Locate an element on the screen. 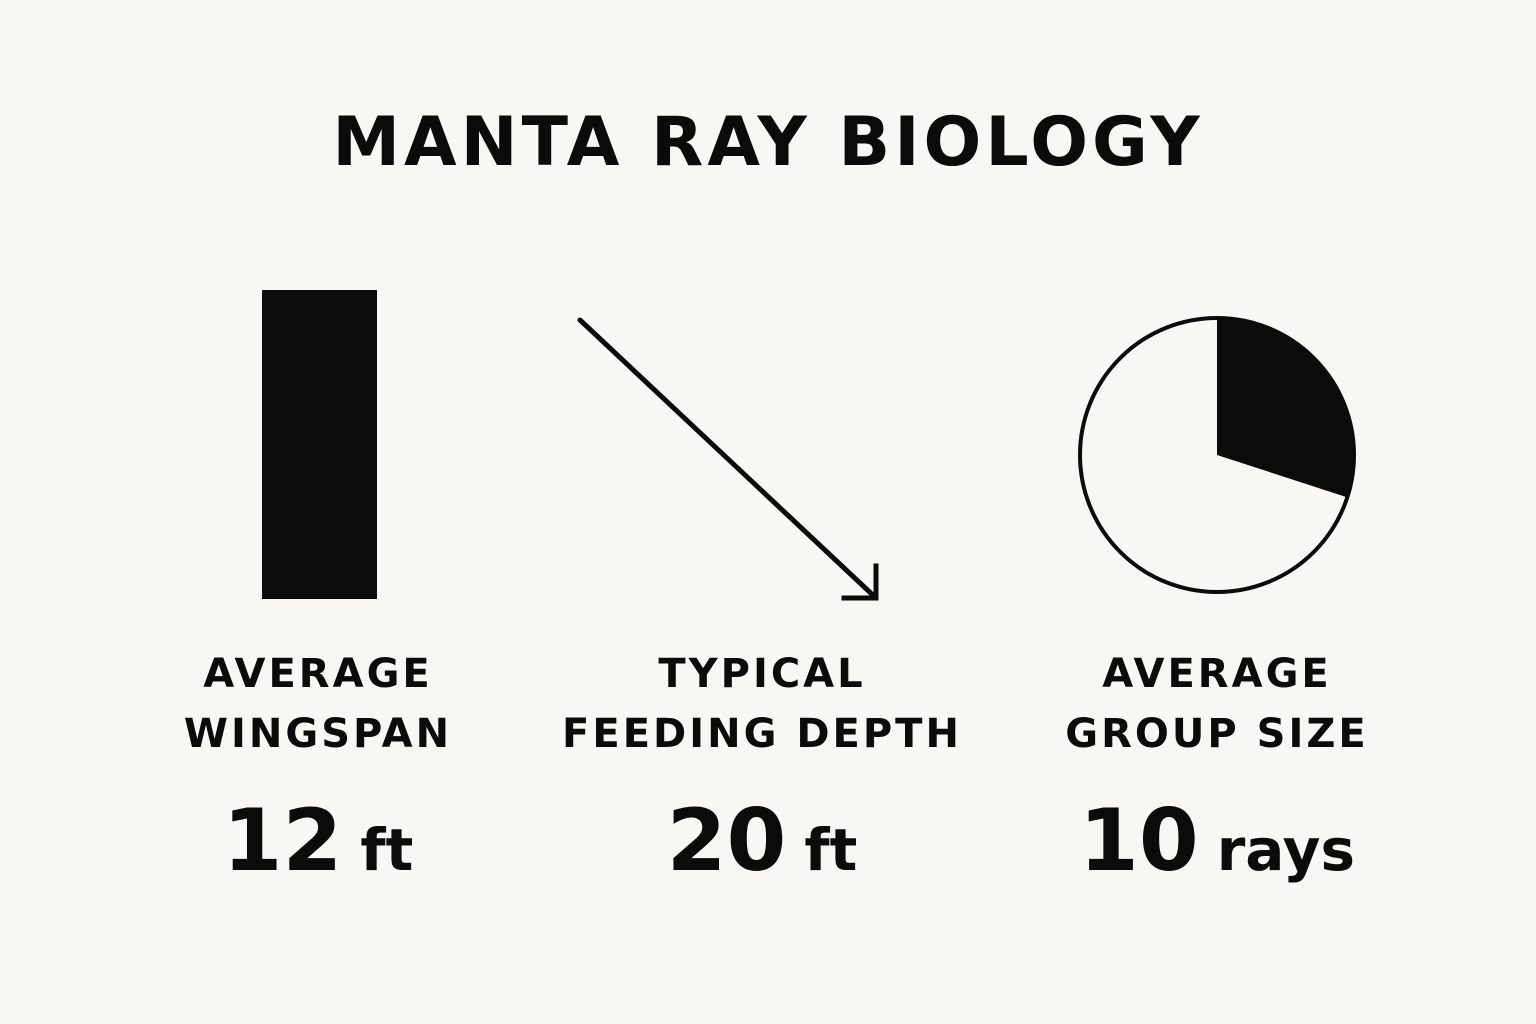  page-title: MANTA RAY BIOLOGY is located at coordinates (768, 142).